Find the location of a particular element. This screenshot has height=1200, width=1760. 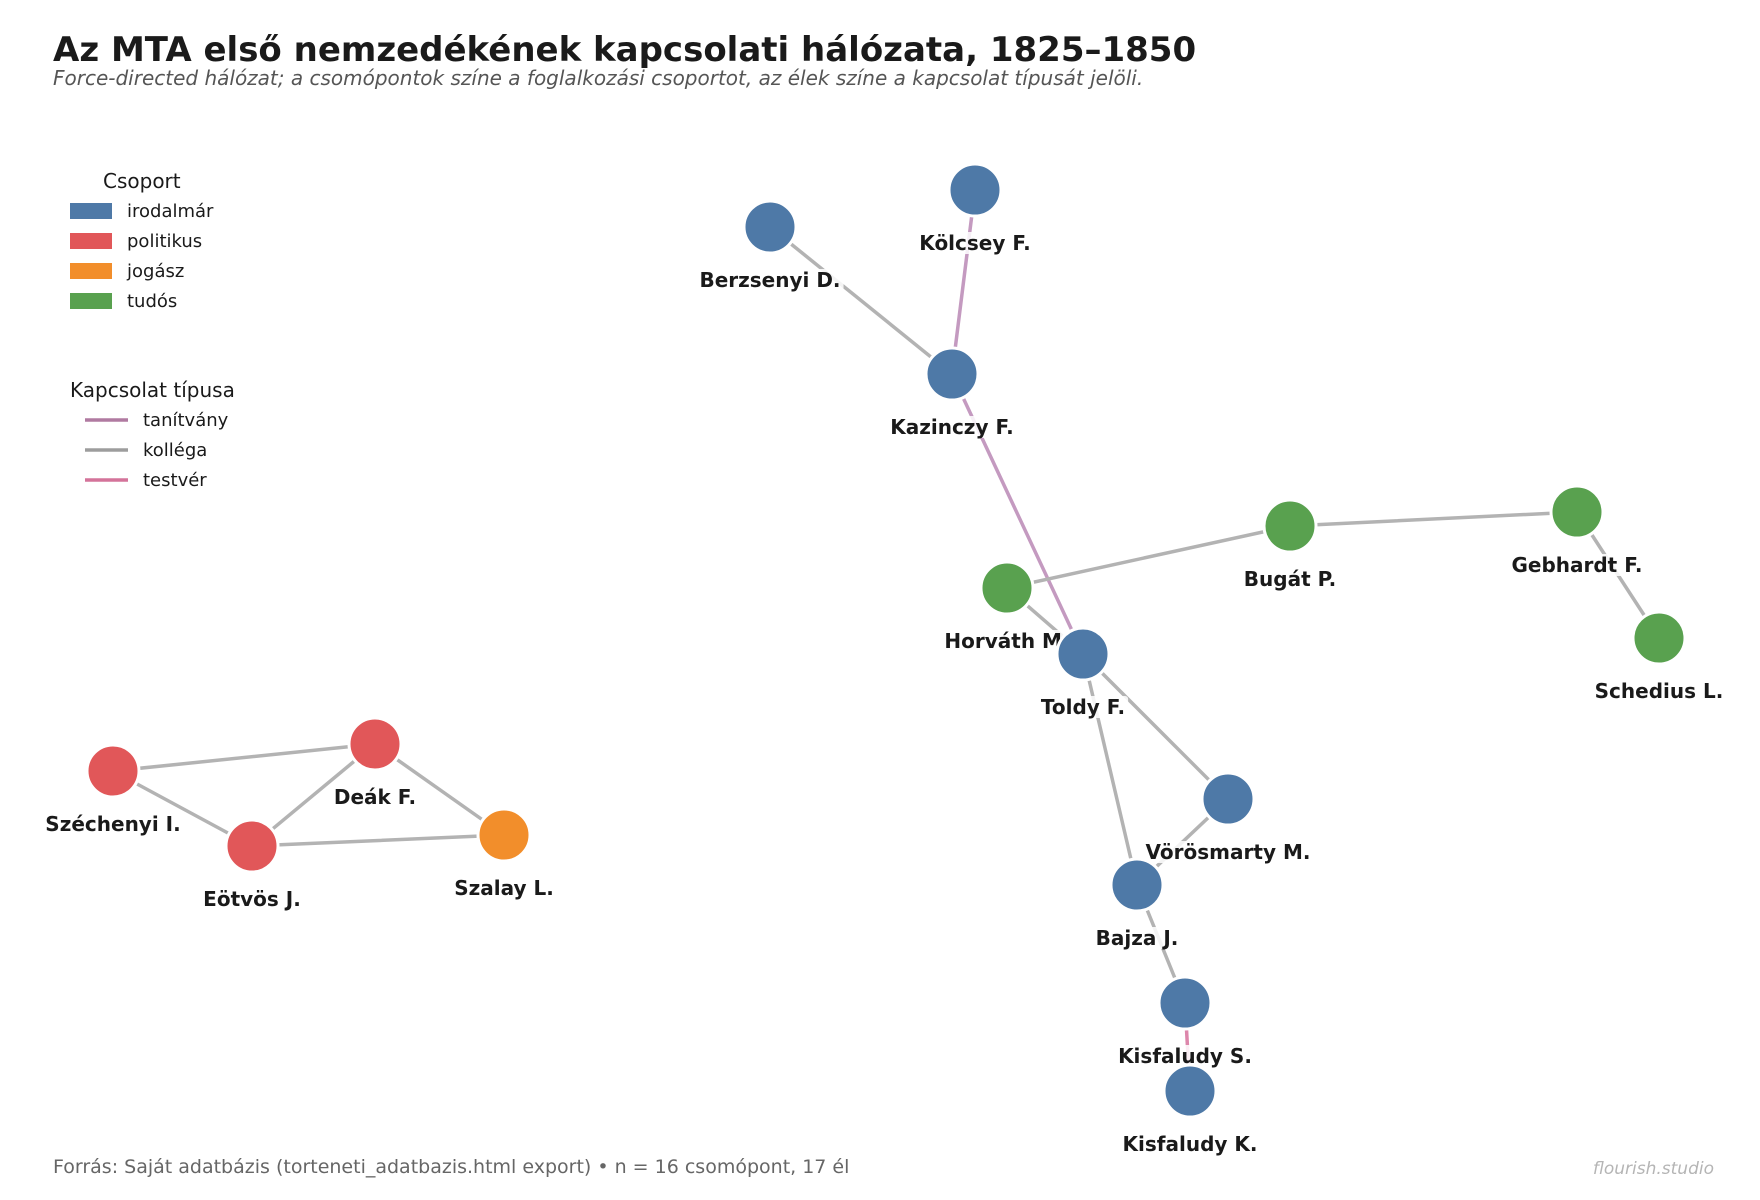

node-kisfaludy_s: Kisfaludy S. is located at coordinates (1185, 1021).